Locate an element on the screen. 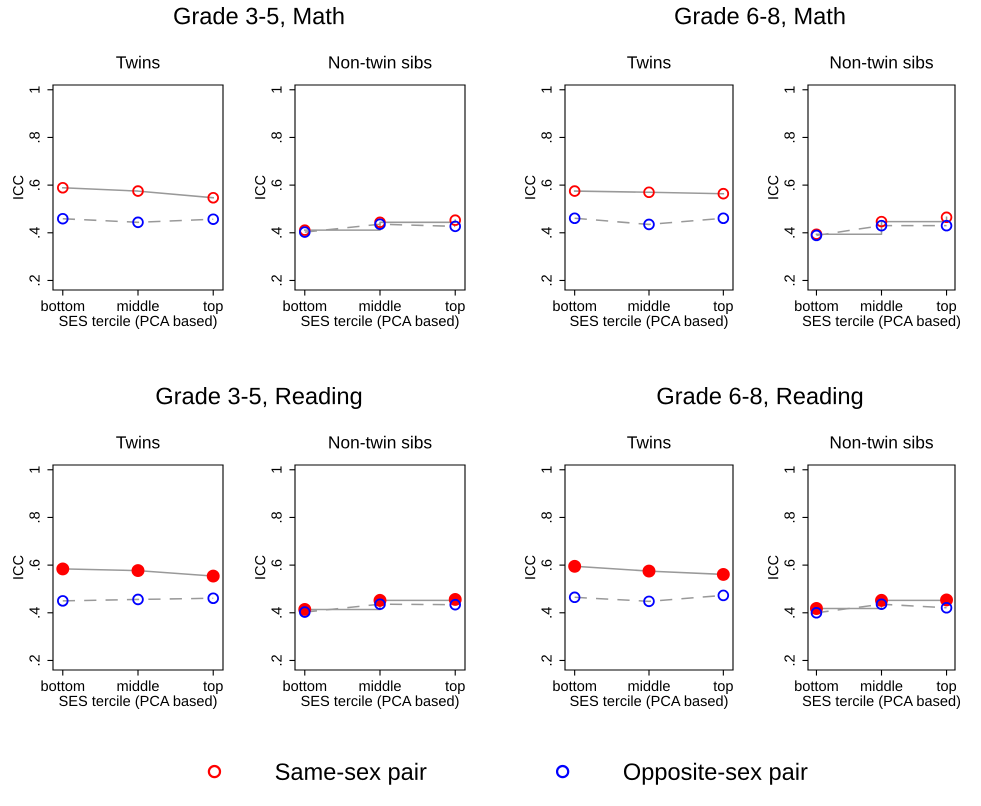 This screenshot has width=981, height=806. chart-title: Grade 3-5, Reading is located at coordinates (259, 398).